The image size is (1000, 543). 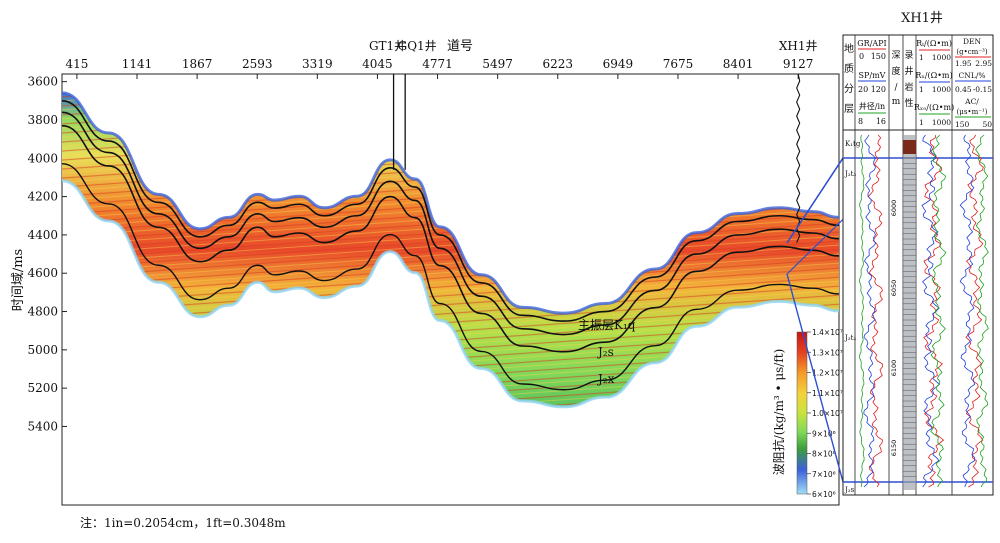 I want to click on well-lines, so click(x=596, y=158).